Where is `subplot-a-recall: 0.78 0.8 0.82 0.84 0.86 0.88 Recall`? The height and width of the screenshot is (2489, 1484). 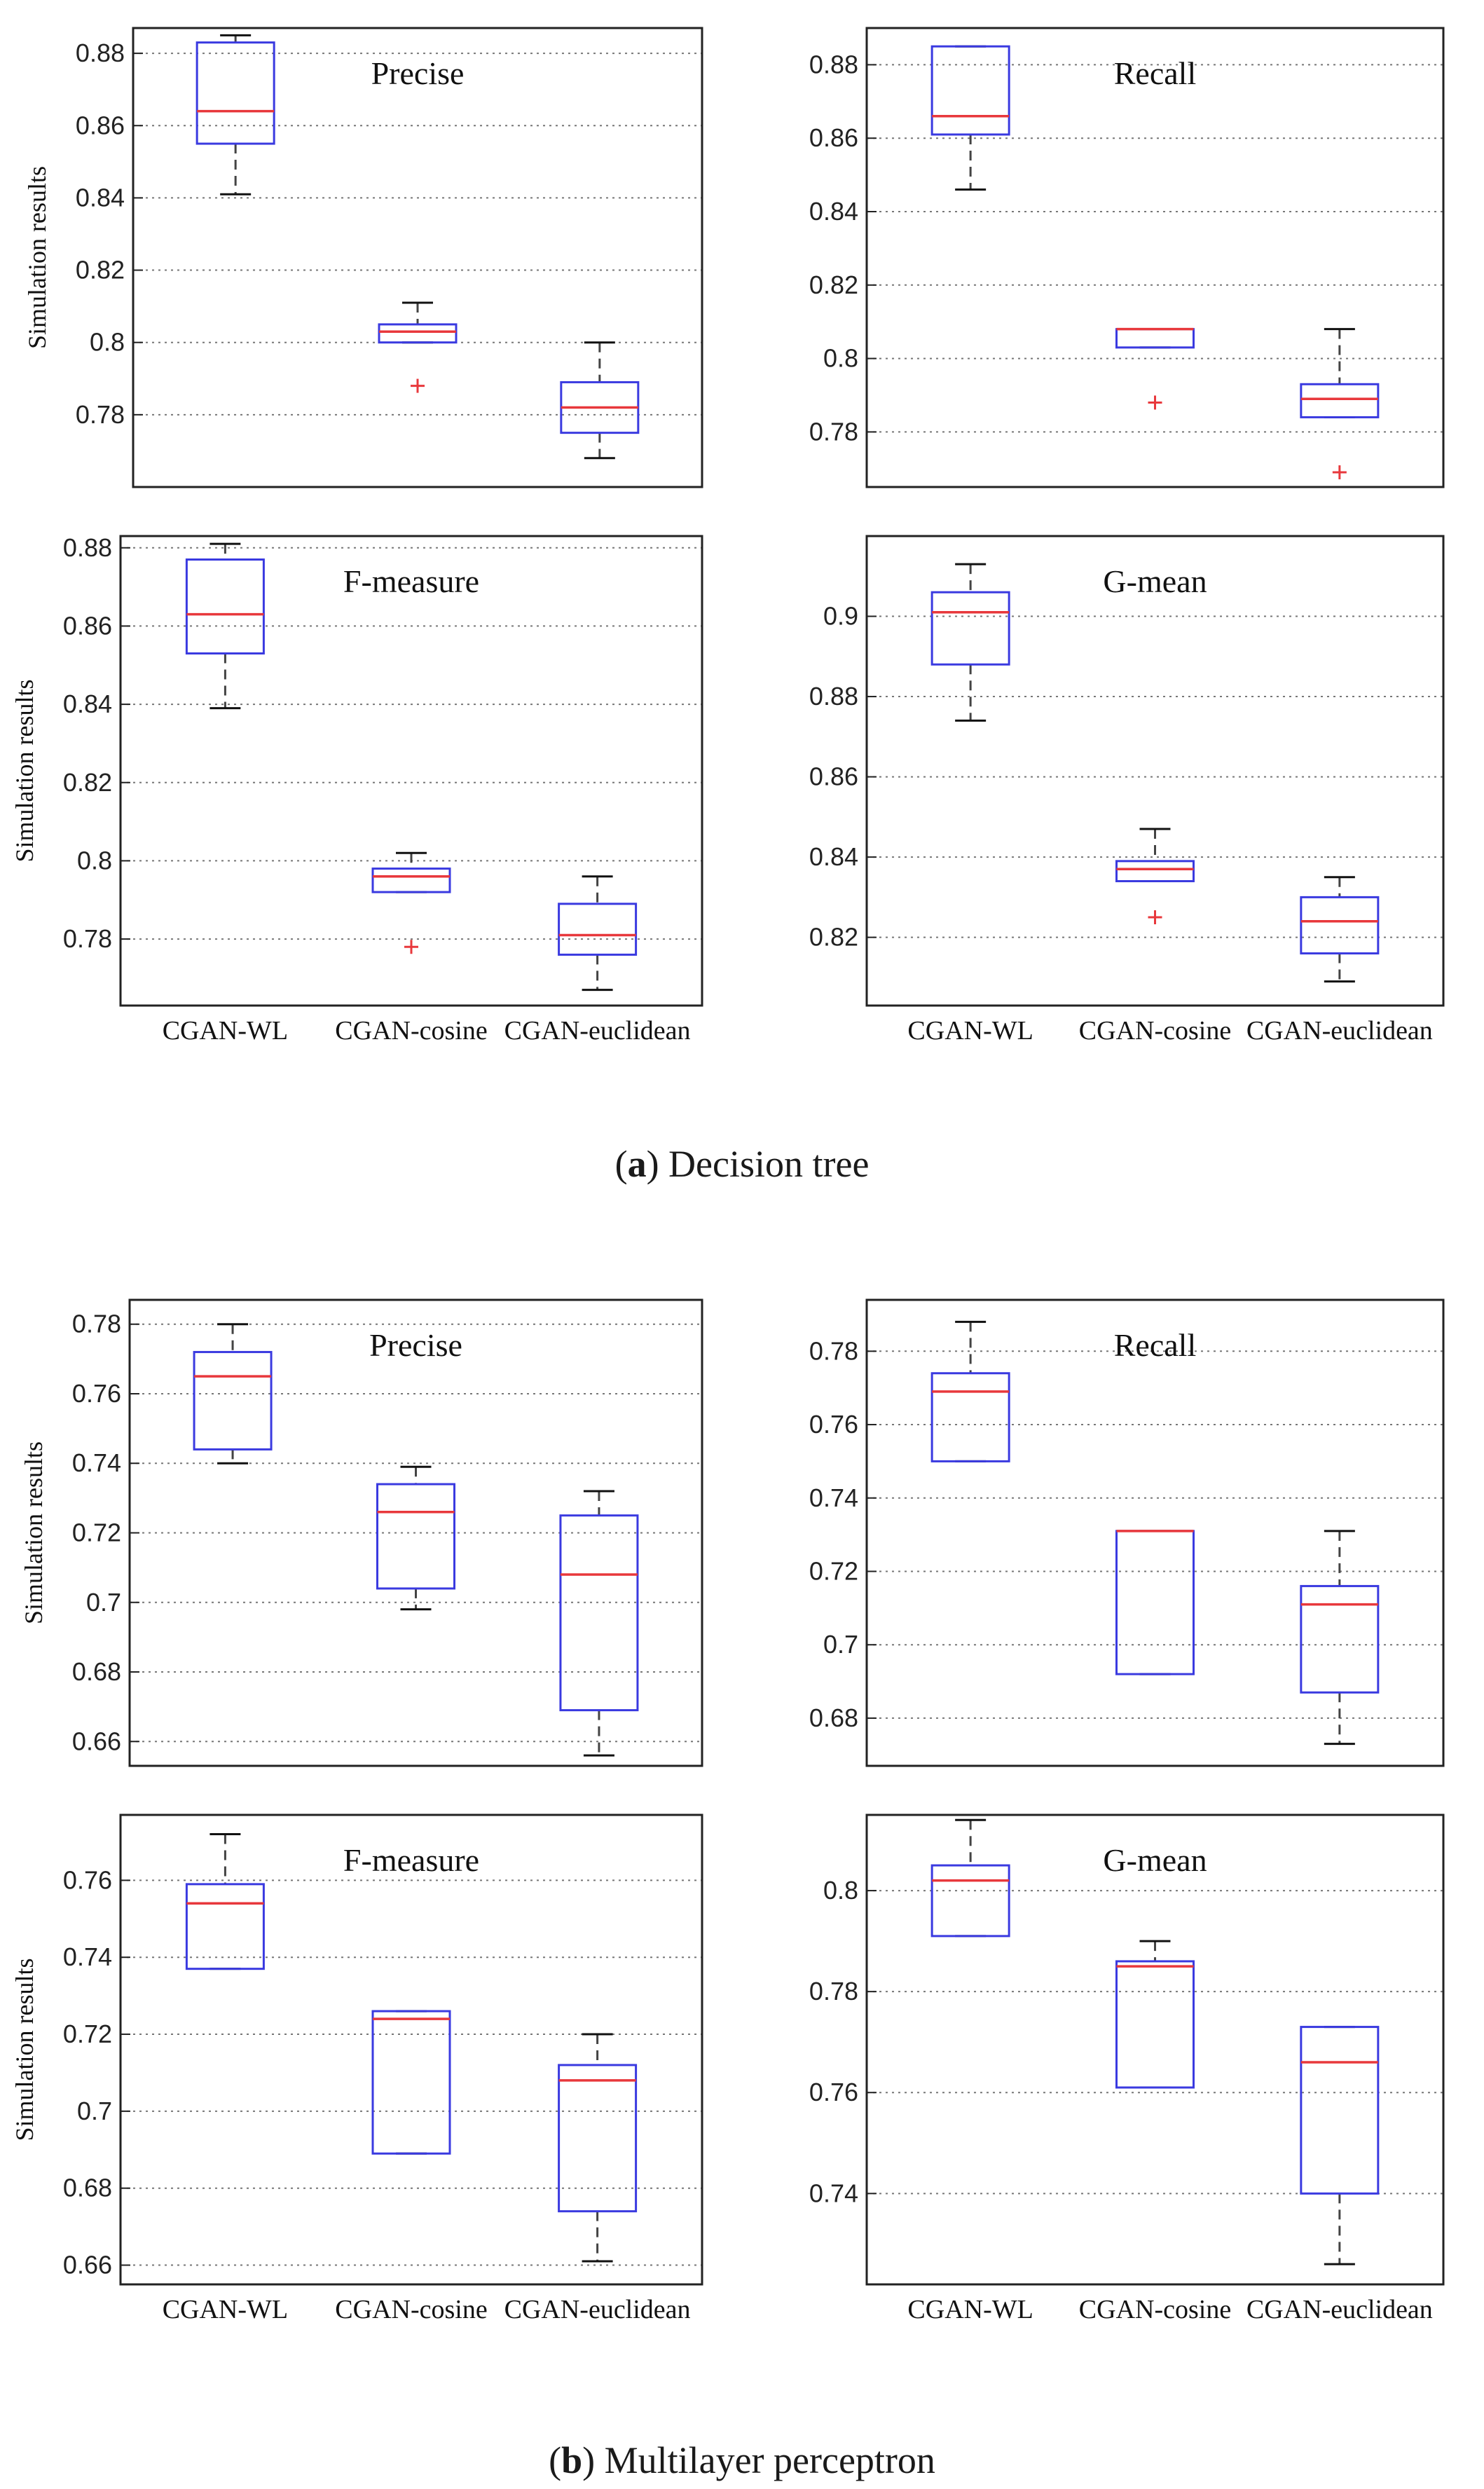 subplot-a-recall: 0.78 0.8 0.82 0.84 0.86 0.88 Recall is located at coordinates (1127, 257).